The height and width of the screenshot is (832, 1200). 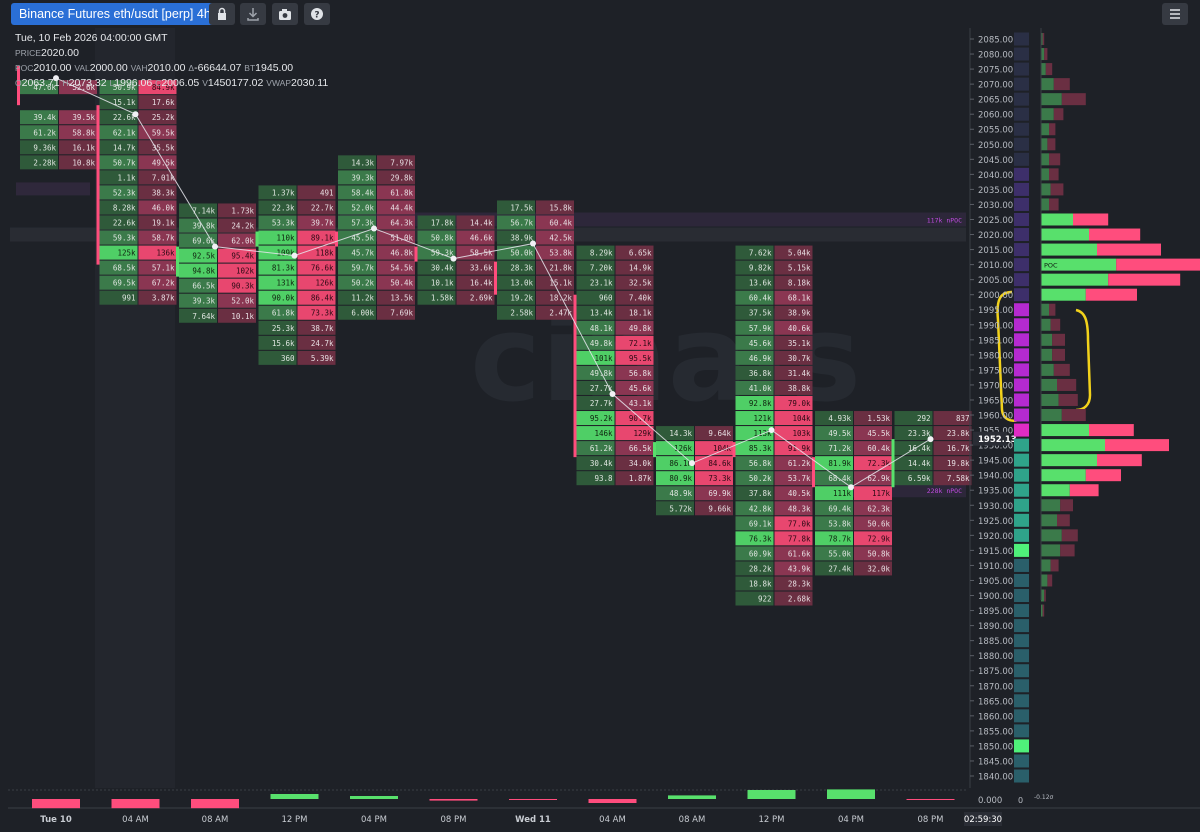 What do you see at coordinates (135, 820) in the screenshot?
I see `time-tick-label: 04 AM` at bounding box center [135, 820].